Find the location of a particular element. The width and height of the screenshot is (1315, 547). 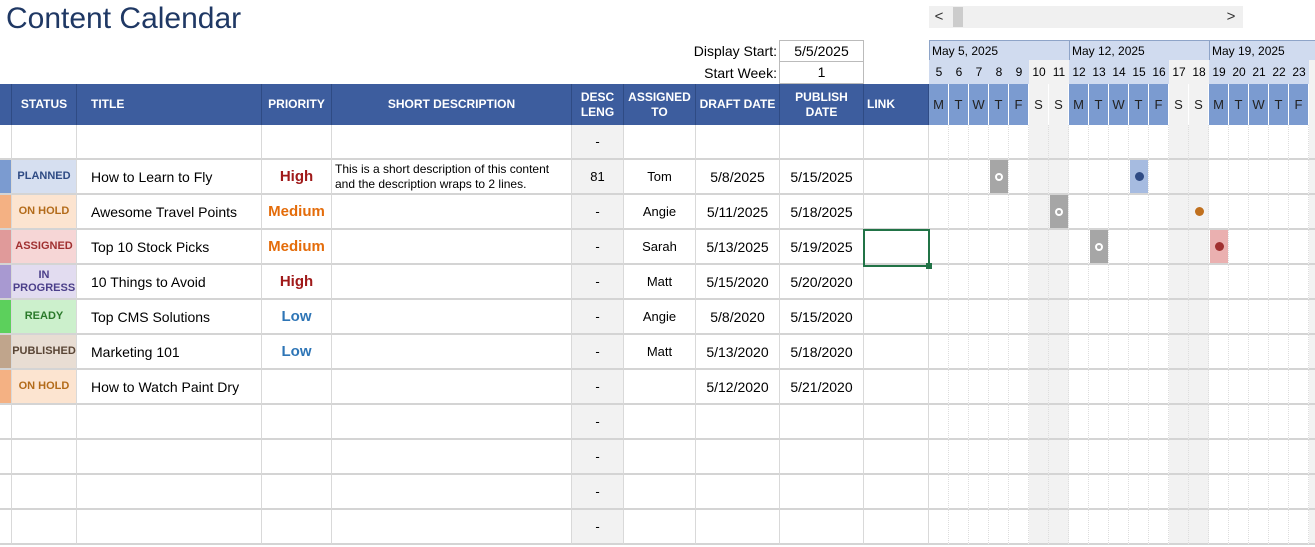

status-cell is located at coordinates (44, 457).